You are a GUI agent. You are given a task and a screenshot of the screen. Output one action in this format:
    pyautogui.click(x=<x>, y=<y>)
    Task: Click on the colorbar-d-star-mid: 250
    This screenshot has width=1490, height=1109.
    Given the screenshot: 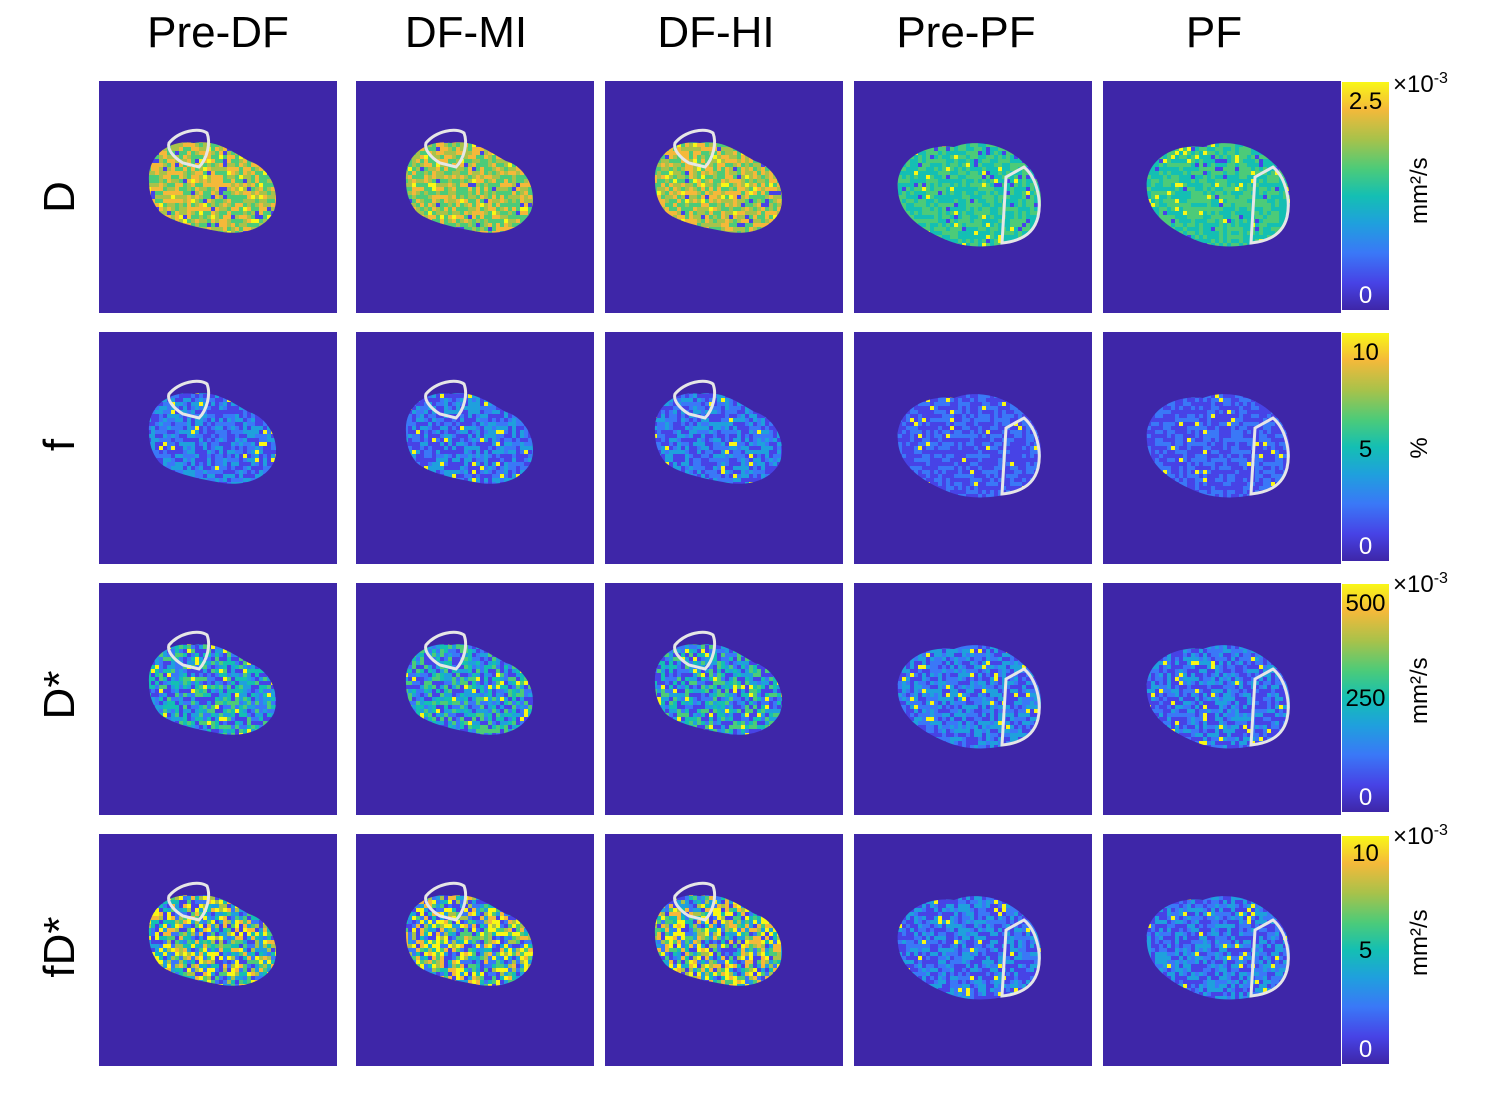 What is the action you would take?
    pyautogui.click(x=1365, y=699)
    